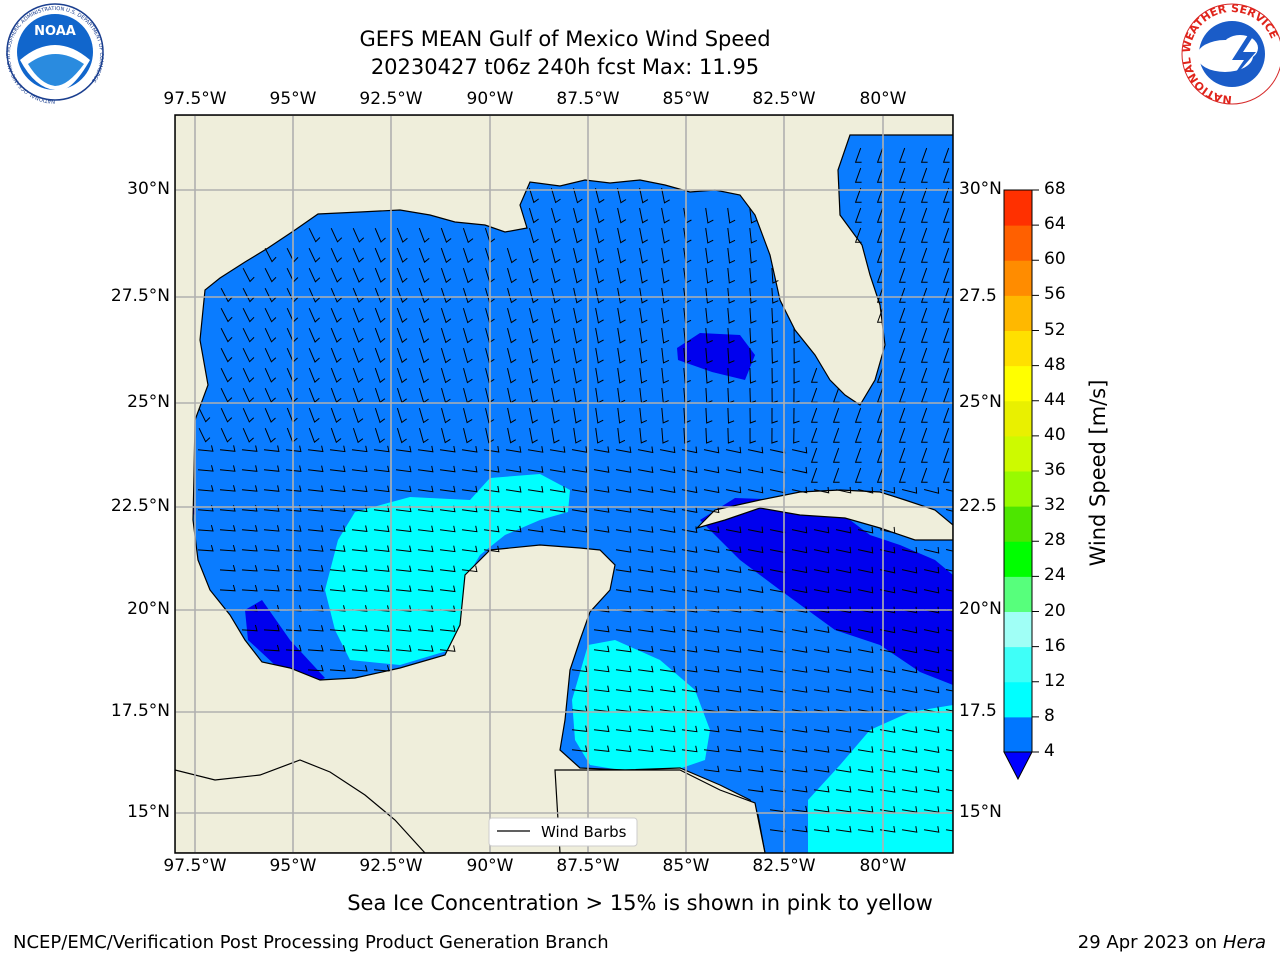 This screenshot has width=1280, height=960. What do you see at coordinates (588, 866) in the screenshot?
I see `lon-tick-bottom-4: 87.5°W` at bounding box center [588, 866].